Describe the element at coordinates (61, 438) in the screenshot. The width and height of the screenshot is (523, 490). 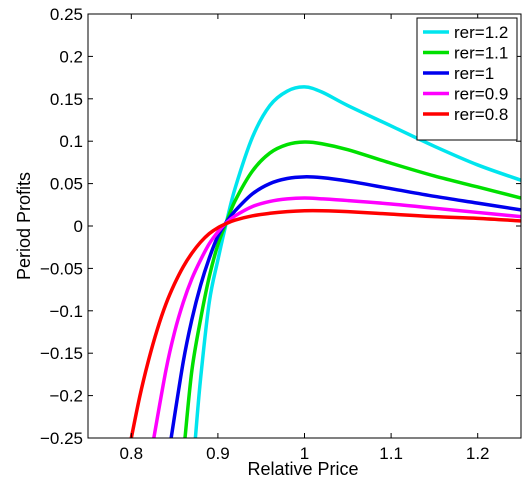
I see `y-tick-label: −0.25` at that location.